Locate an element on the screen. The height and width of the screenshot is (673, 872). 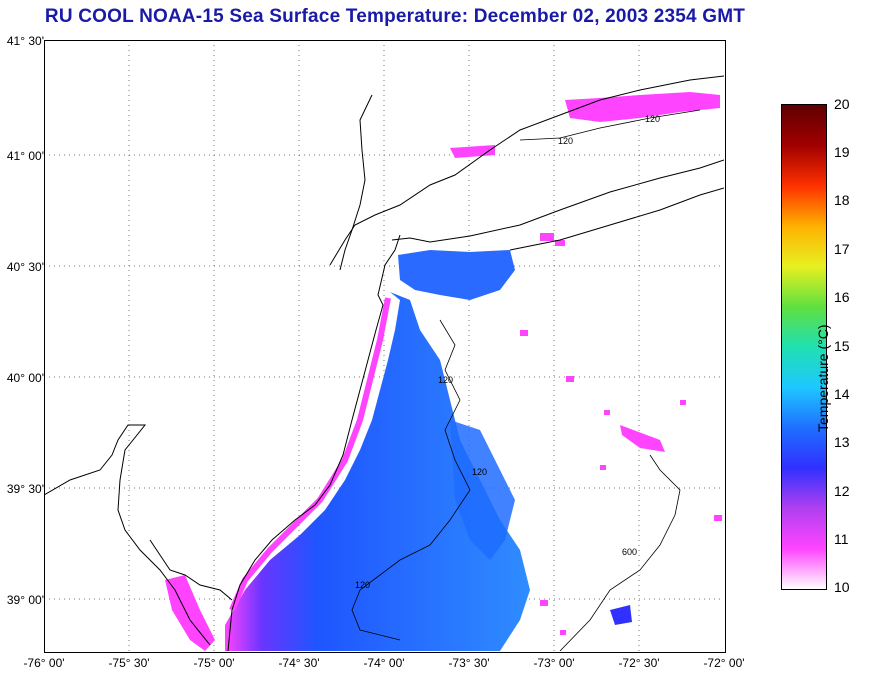
hudson-valley is located at coordinates (356, 182).